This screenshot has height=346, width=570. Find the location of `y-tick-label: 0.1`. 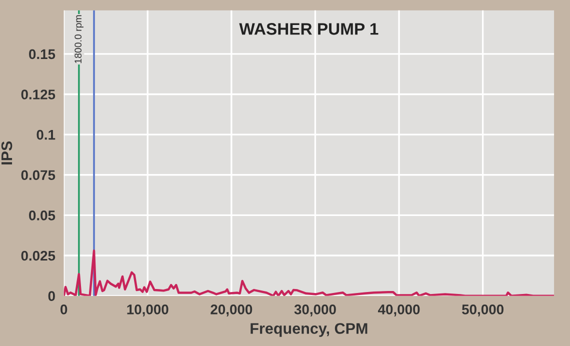

y-tick-label: 0.1 is located at coordinates (46, 135).